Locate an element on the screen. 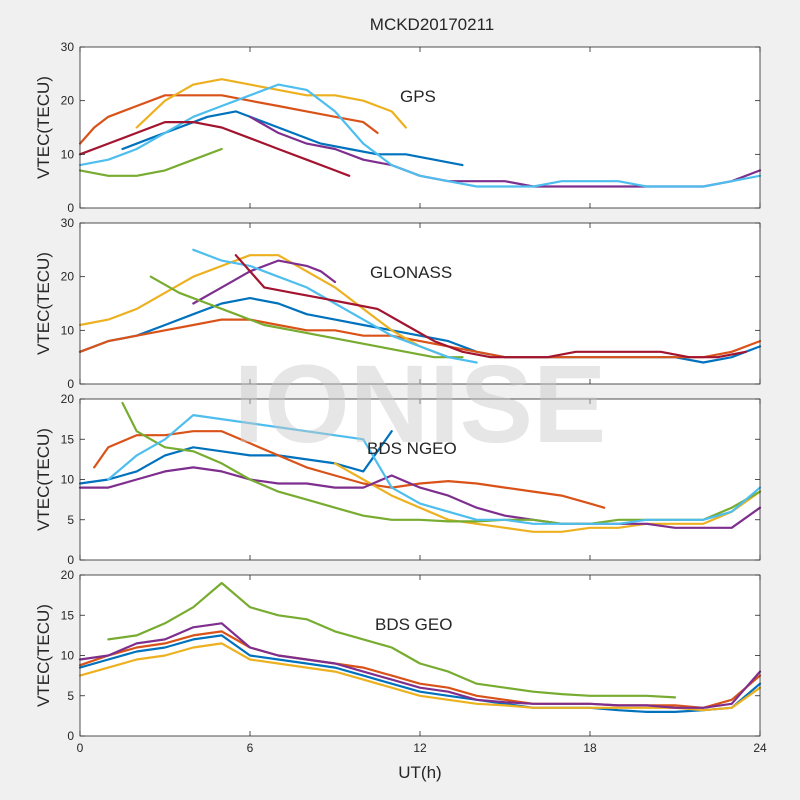  x-axis-label: UT(h) is located at coordinates (419, 772).